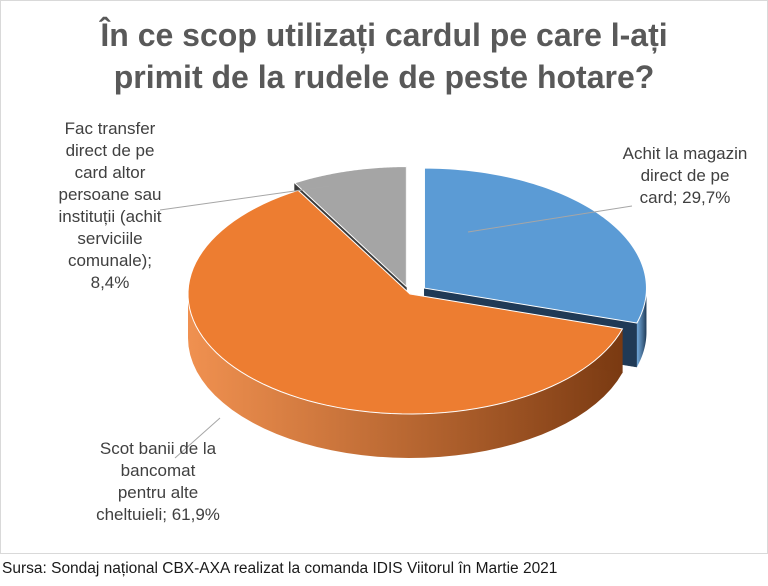  Describe the element at coordinates (535, 245) in the screenshot. I see `slice-1-top` at that location.